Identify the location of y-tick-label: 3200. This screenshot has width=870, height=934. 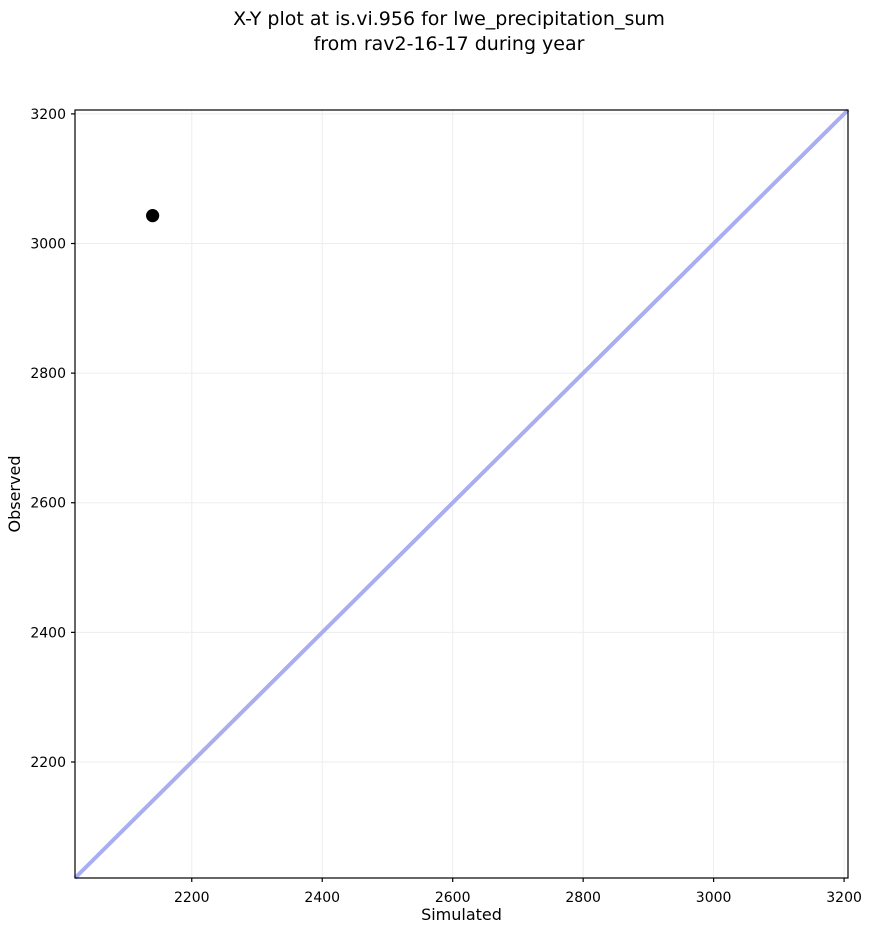
(48, 115).